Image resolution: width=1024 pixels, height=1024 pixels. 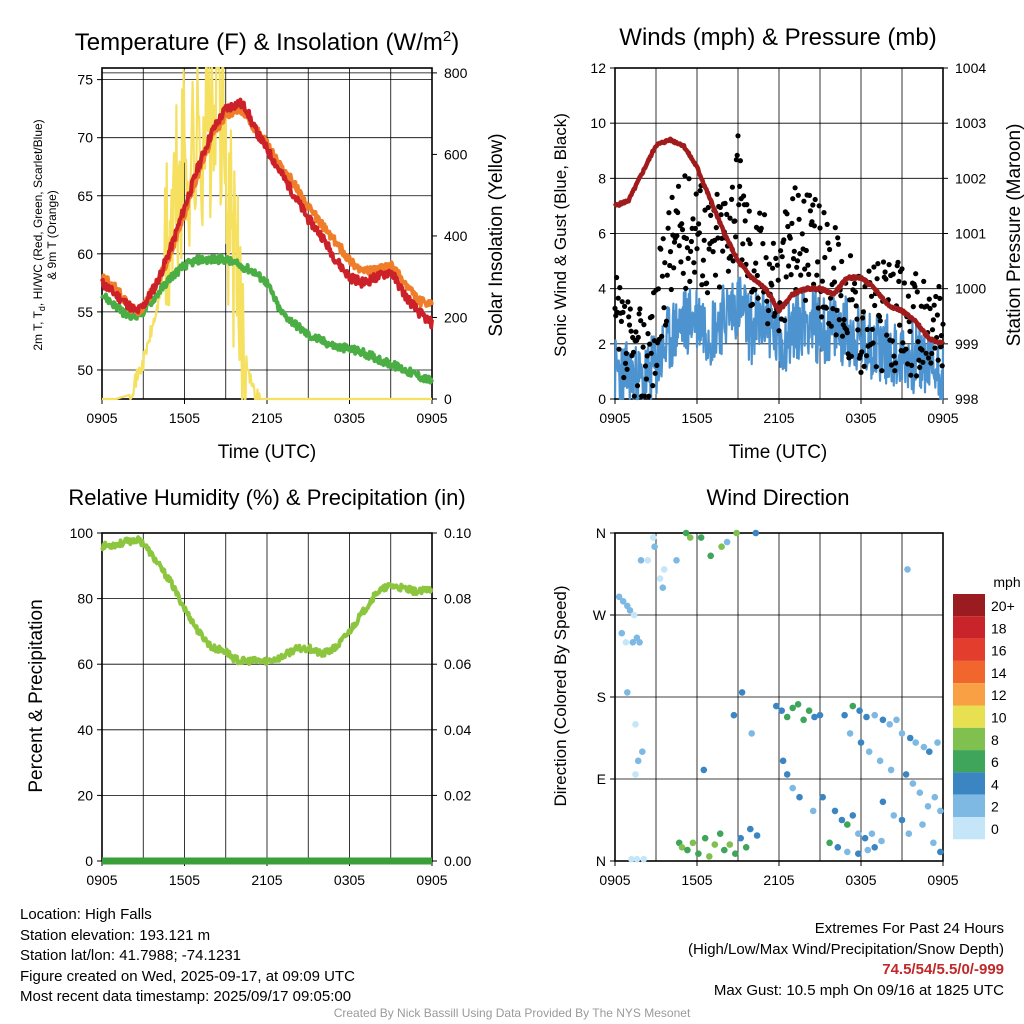 I want to click on y2-tick-label: 0.06, so click(x=457, y=664).